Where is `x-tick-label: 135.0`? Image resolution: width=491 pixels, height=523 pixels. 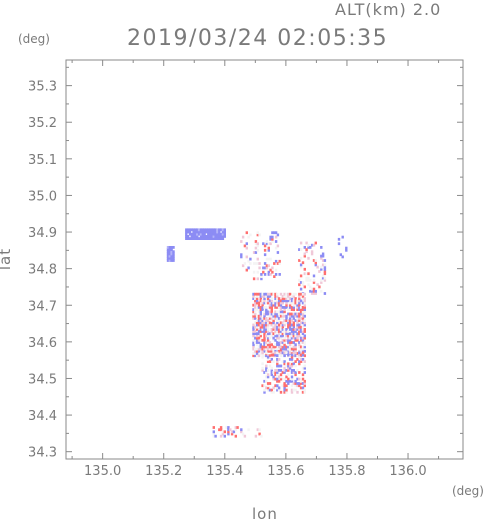
x-tick-label: 135.0 is located at coordinates (102, 471).